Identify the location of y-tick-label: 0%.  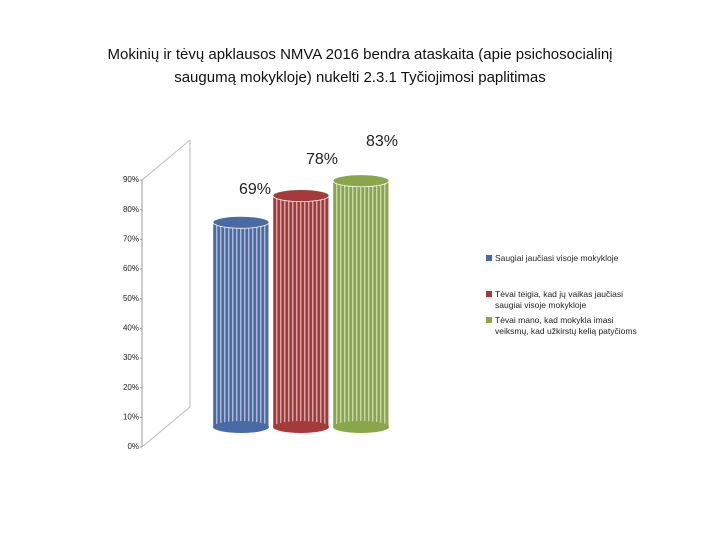
(133, 446).